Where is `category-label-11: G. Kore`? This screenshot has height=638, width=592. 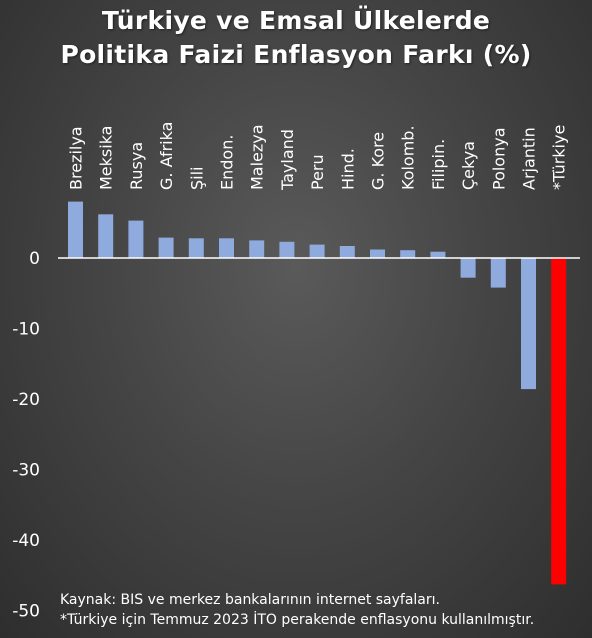
category-label-11: G. Kore is located at coordinates (378, 161).